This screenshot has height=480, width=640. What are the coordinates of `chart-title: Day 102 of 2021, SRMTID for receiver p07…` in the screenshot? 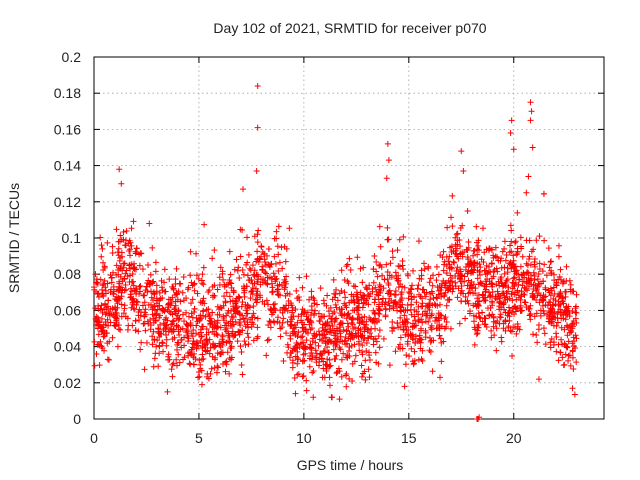 It's located at (349, 28).